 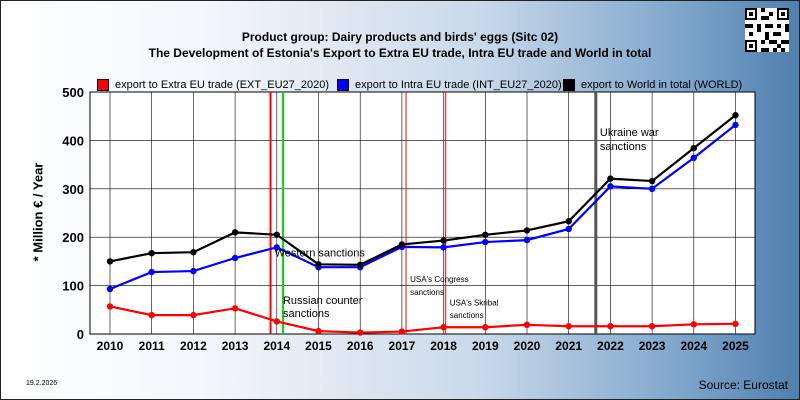 What do you see at coordinates (73, 92) in the screenshot?
I see `y-tick-label: 500` at bounding box center [73, 92].